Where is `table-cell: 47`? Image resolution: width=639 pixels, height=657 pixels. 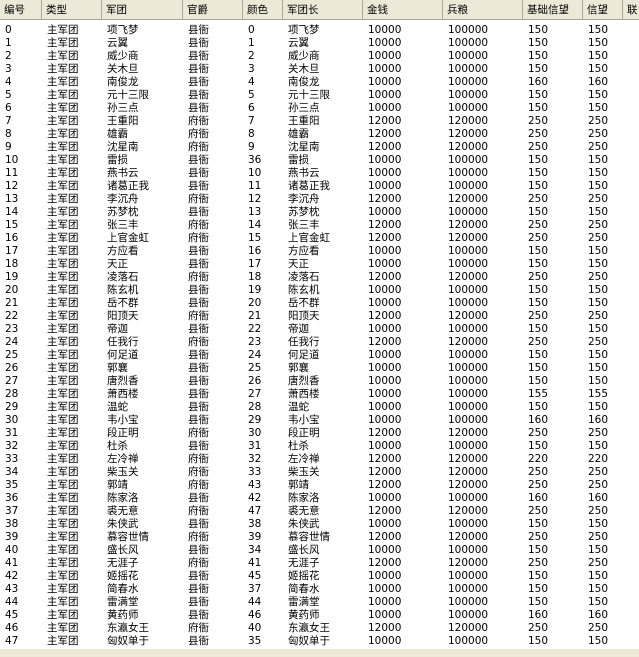
table-cell: 47 is located at coordinates (12, 641).